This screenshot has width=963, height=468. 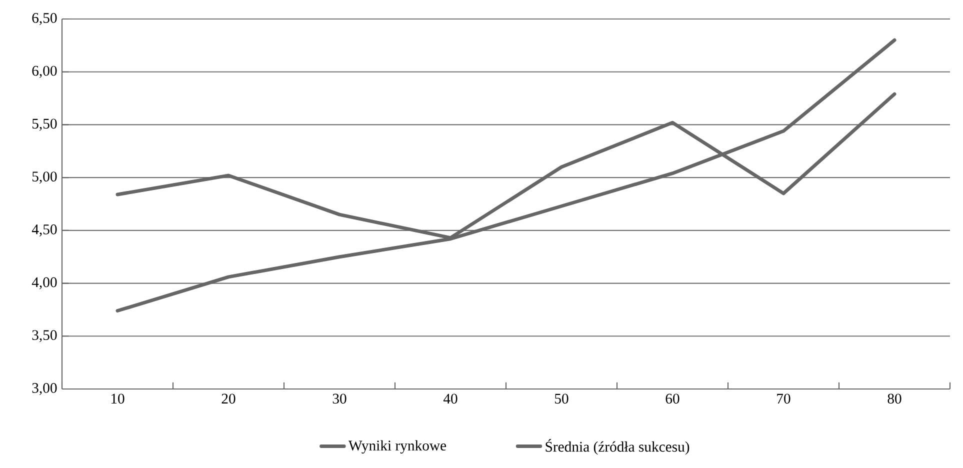 What do you see at coordinates (450, 399) in the screenshot?
I see `x-tick-label: 40` at bounding box center [450, 399].